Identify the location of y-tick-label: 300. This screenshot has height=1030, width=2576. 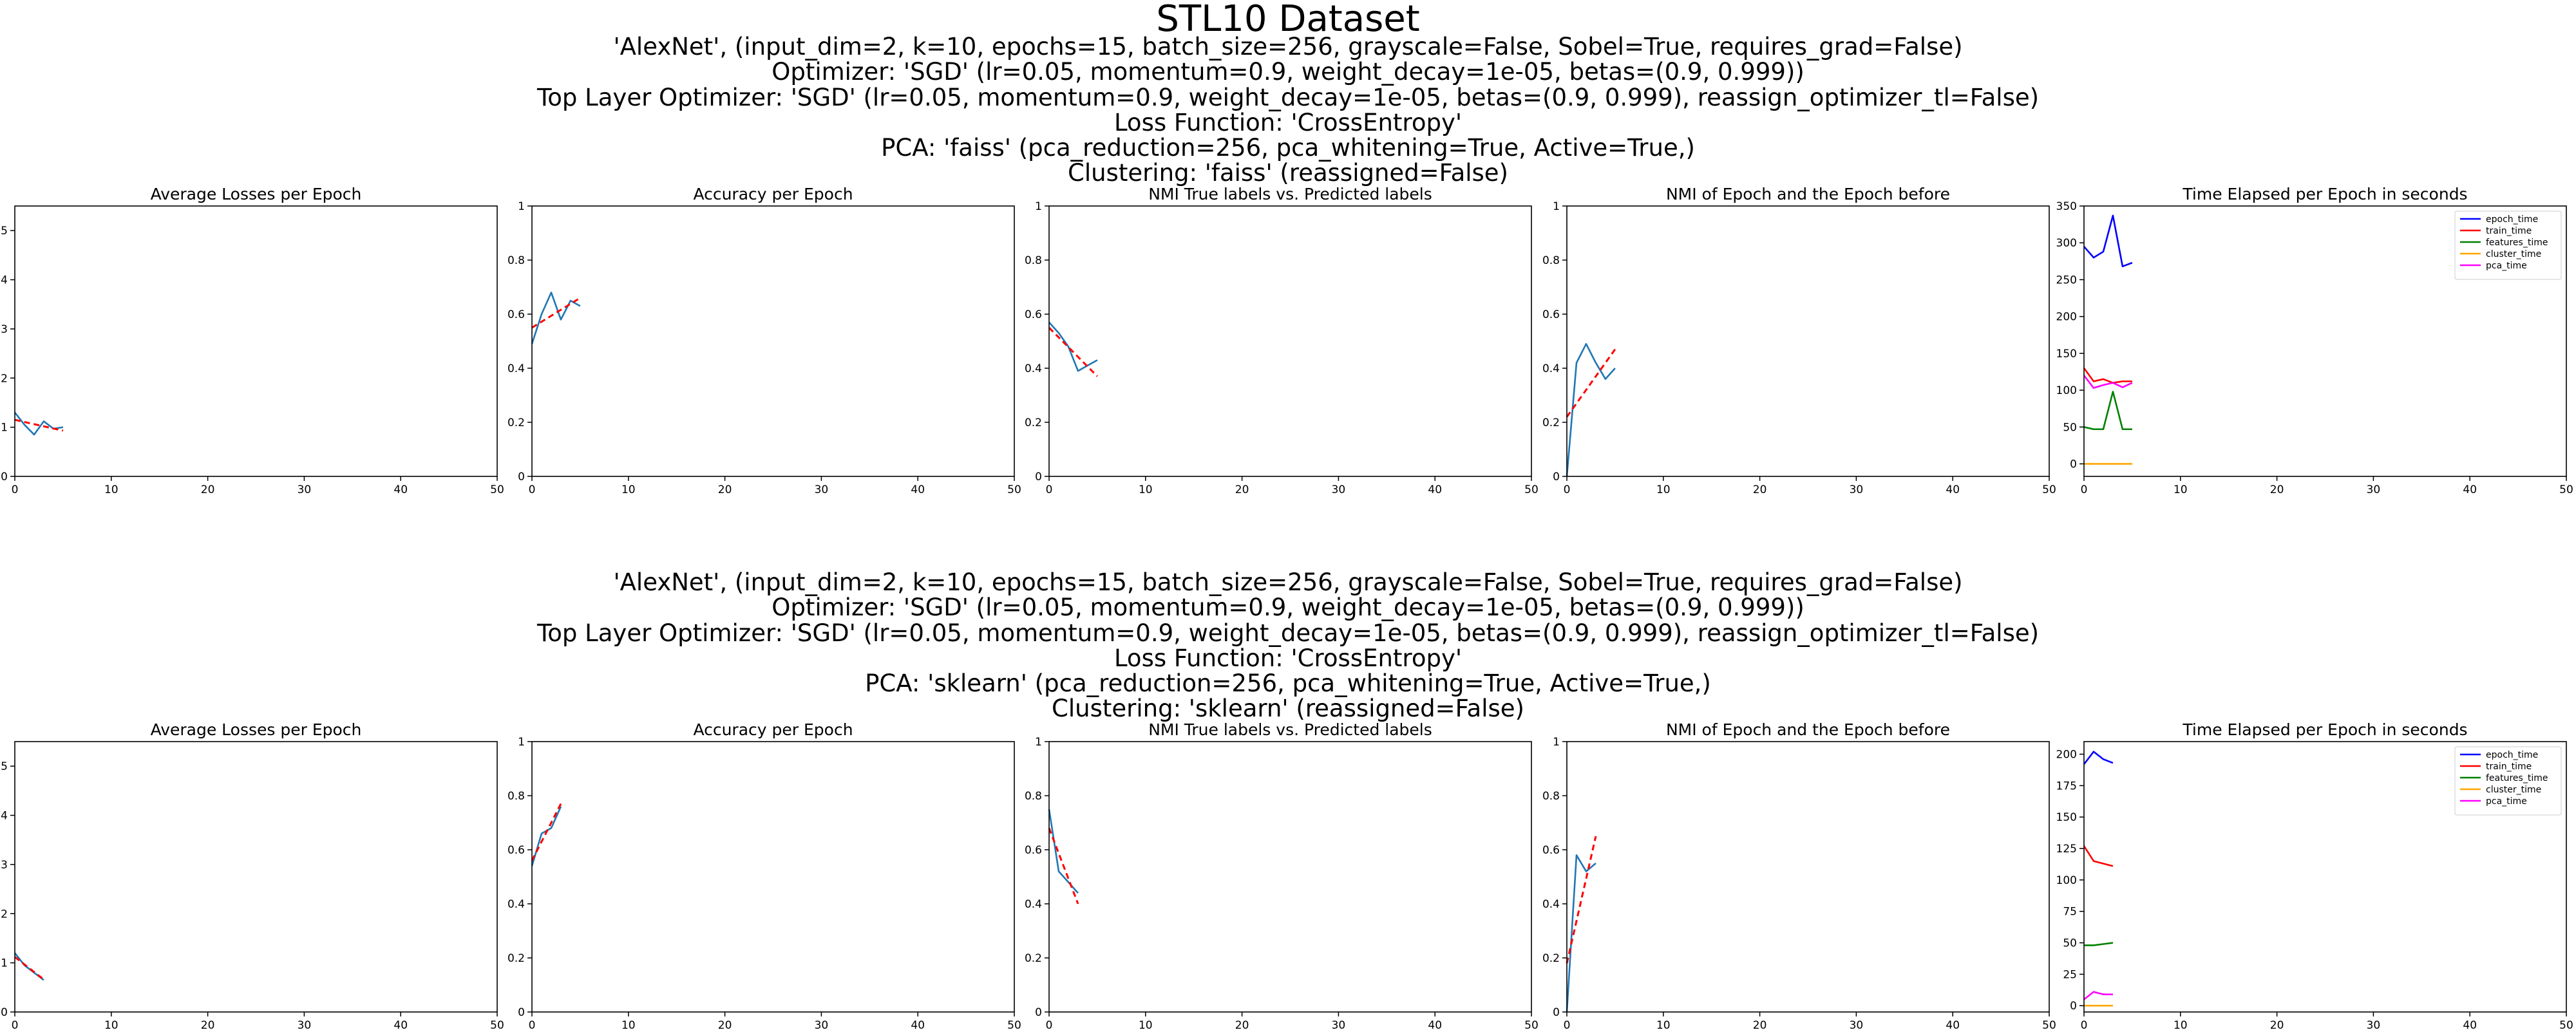
(2066, 243).